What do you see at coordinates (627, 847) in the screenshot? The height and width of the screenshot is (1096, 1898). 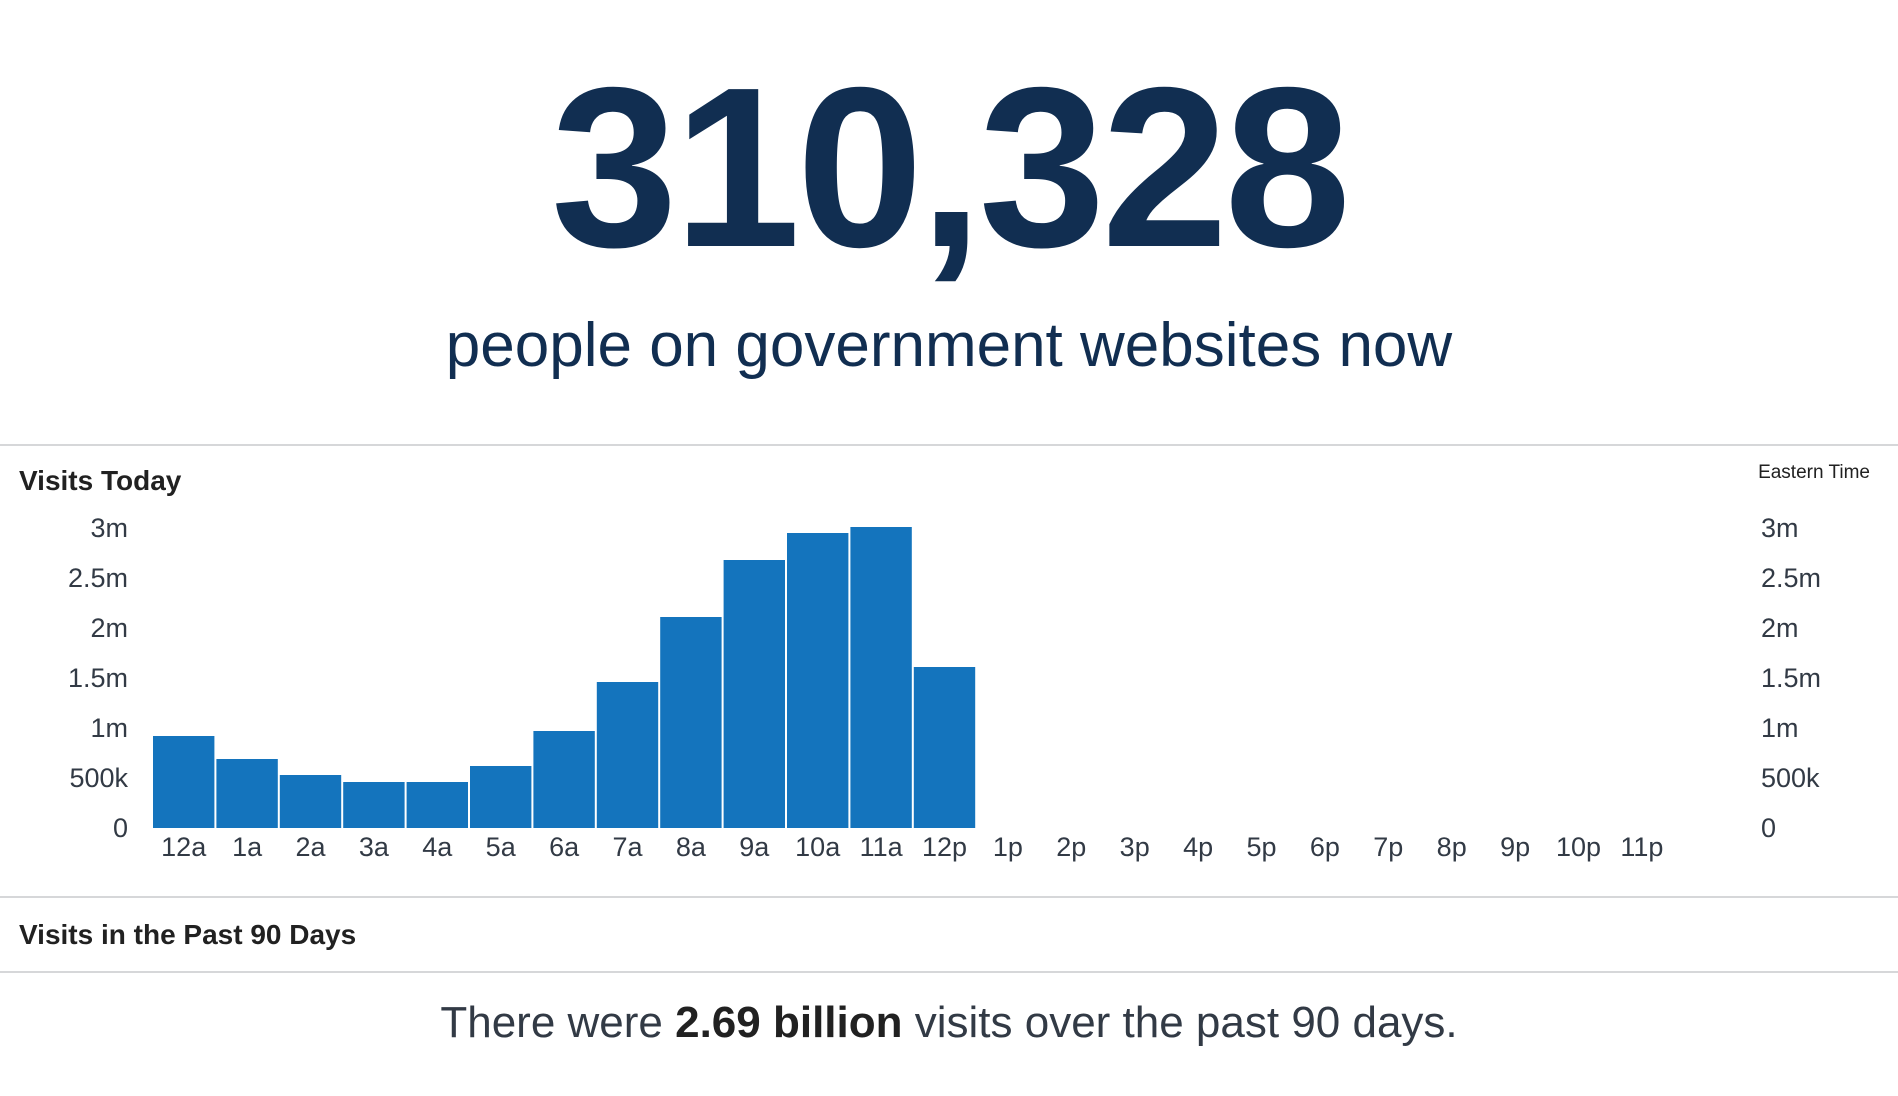 I see `x-tick-label: 7a` at bounding box center [627, 847].